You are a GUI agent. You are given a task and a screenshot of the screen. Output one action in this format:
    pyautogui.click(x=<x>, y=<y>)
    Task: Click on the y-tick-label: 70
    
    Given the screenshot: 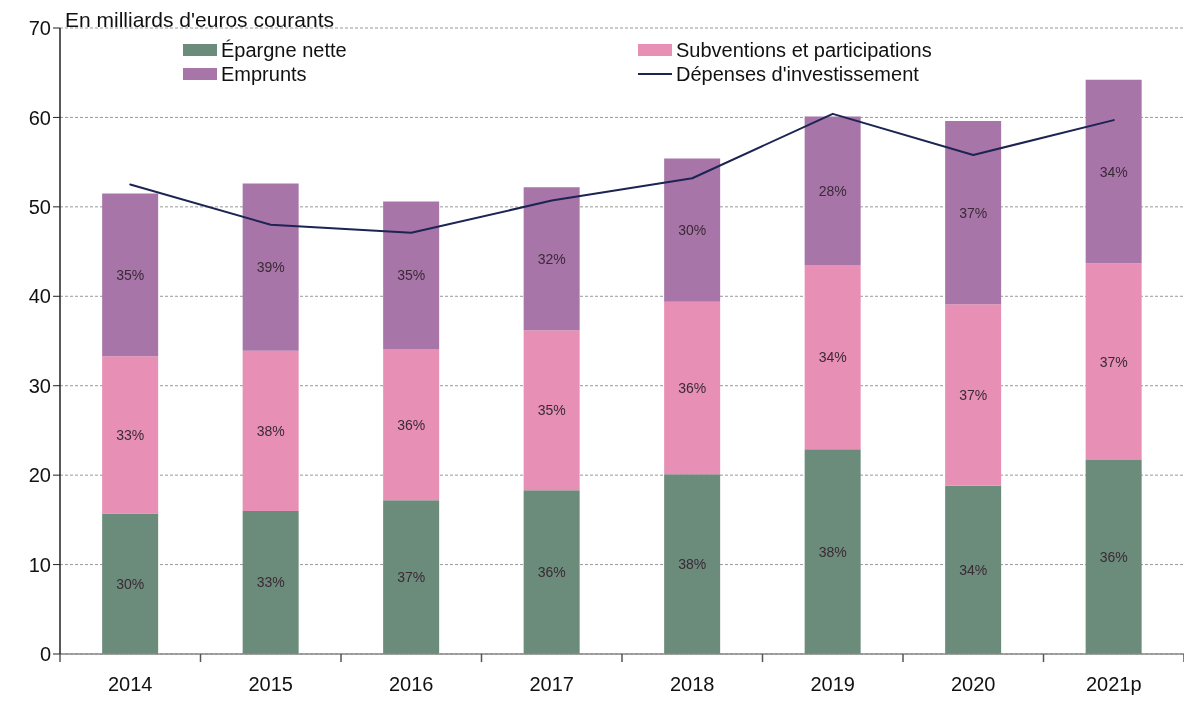 What is the action you would take?
    pyautogui.click(x=39, y=28)
    